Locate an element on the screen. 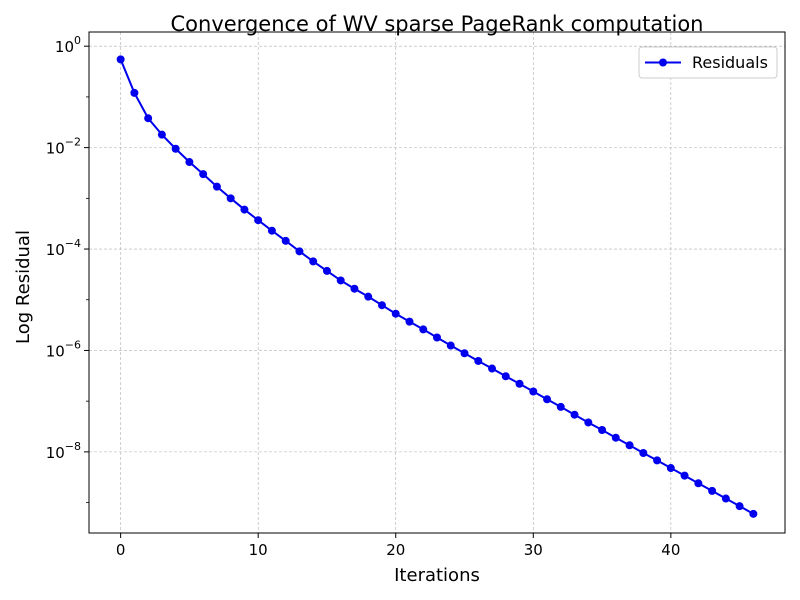  x-tick-label: 10 is located at coordinates (258, 550).